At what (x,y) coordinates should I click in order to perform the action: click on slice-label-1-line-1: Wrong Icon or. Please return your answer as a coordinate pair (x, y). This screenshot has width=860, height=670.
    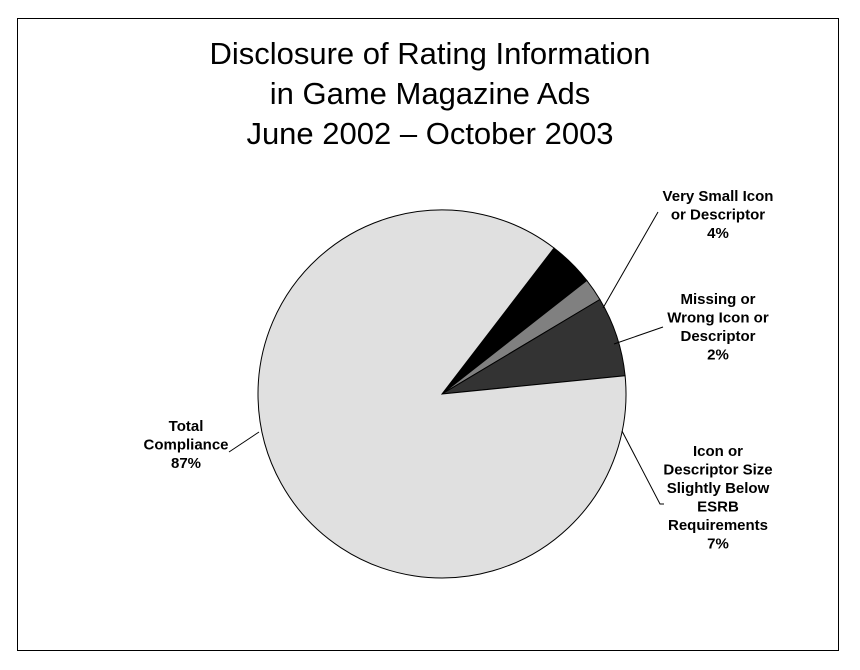
    Looking at the image, I should click on (718, 318).